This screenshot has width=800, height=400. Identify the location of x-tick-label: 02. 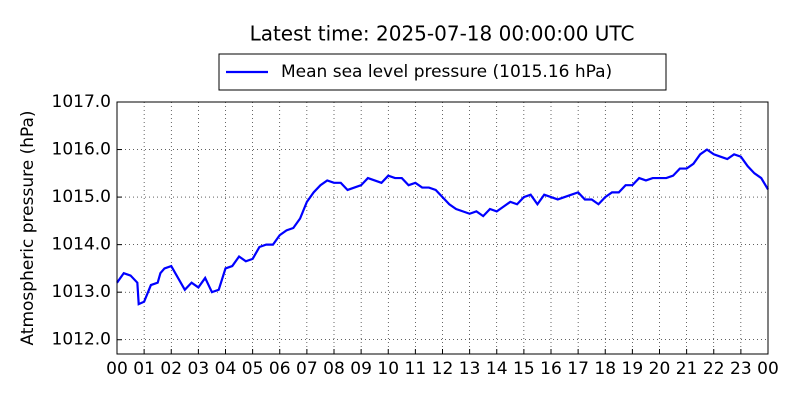
(171, 369).